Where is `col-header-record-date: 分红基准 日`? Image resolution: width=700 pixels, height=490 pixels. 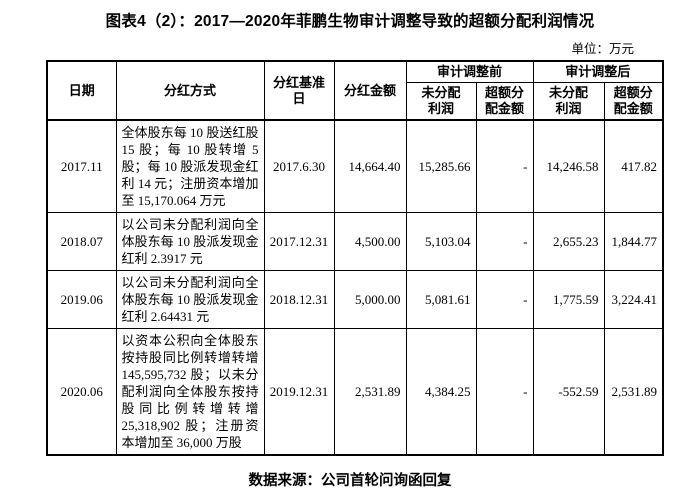 col-header-record-date: 分红基准 日 is located at coordinates (299, 90).